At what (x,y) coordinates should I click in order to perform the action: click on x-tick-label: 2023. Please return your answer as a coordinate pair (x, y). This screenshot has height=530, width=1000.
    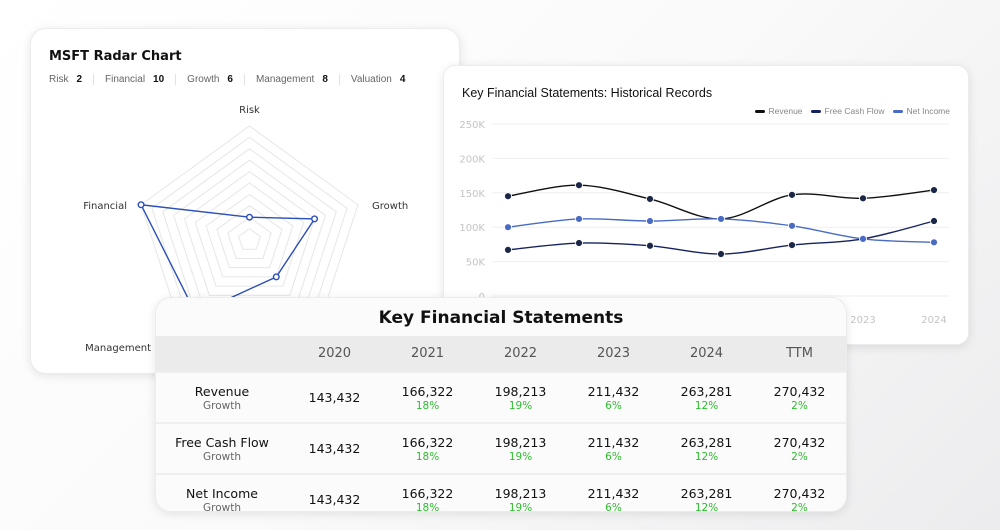
    Looking at the image, I should click on (862, 320).